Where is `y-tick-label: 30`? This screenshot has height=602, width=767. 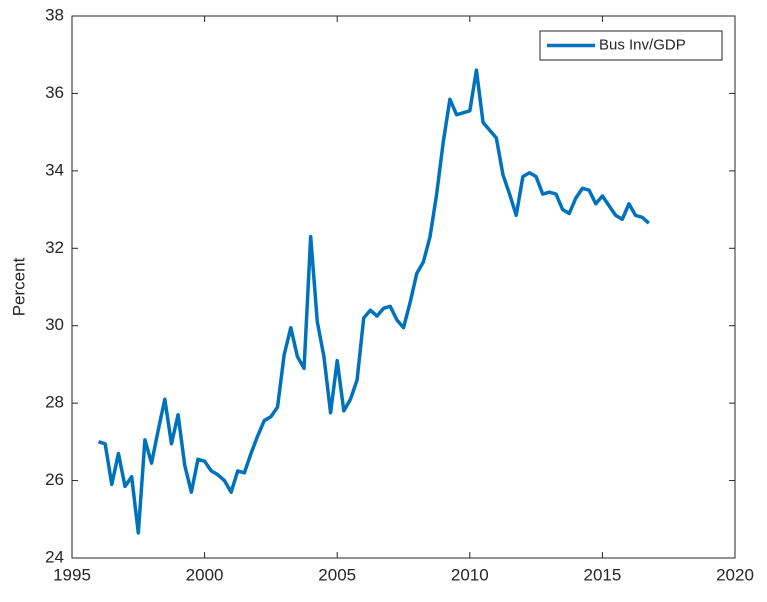 y-tick-label: 30 is located at coordinates (54, 324).